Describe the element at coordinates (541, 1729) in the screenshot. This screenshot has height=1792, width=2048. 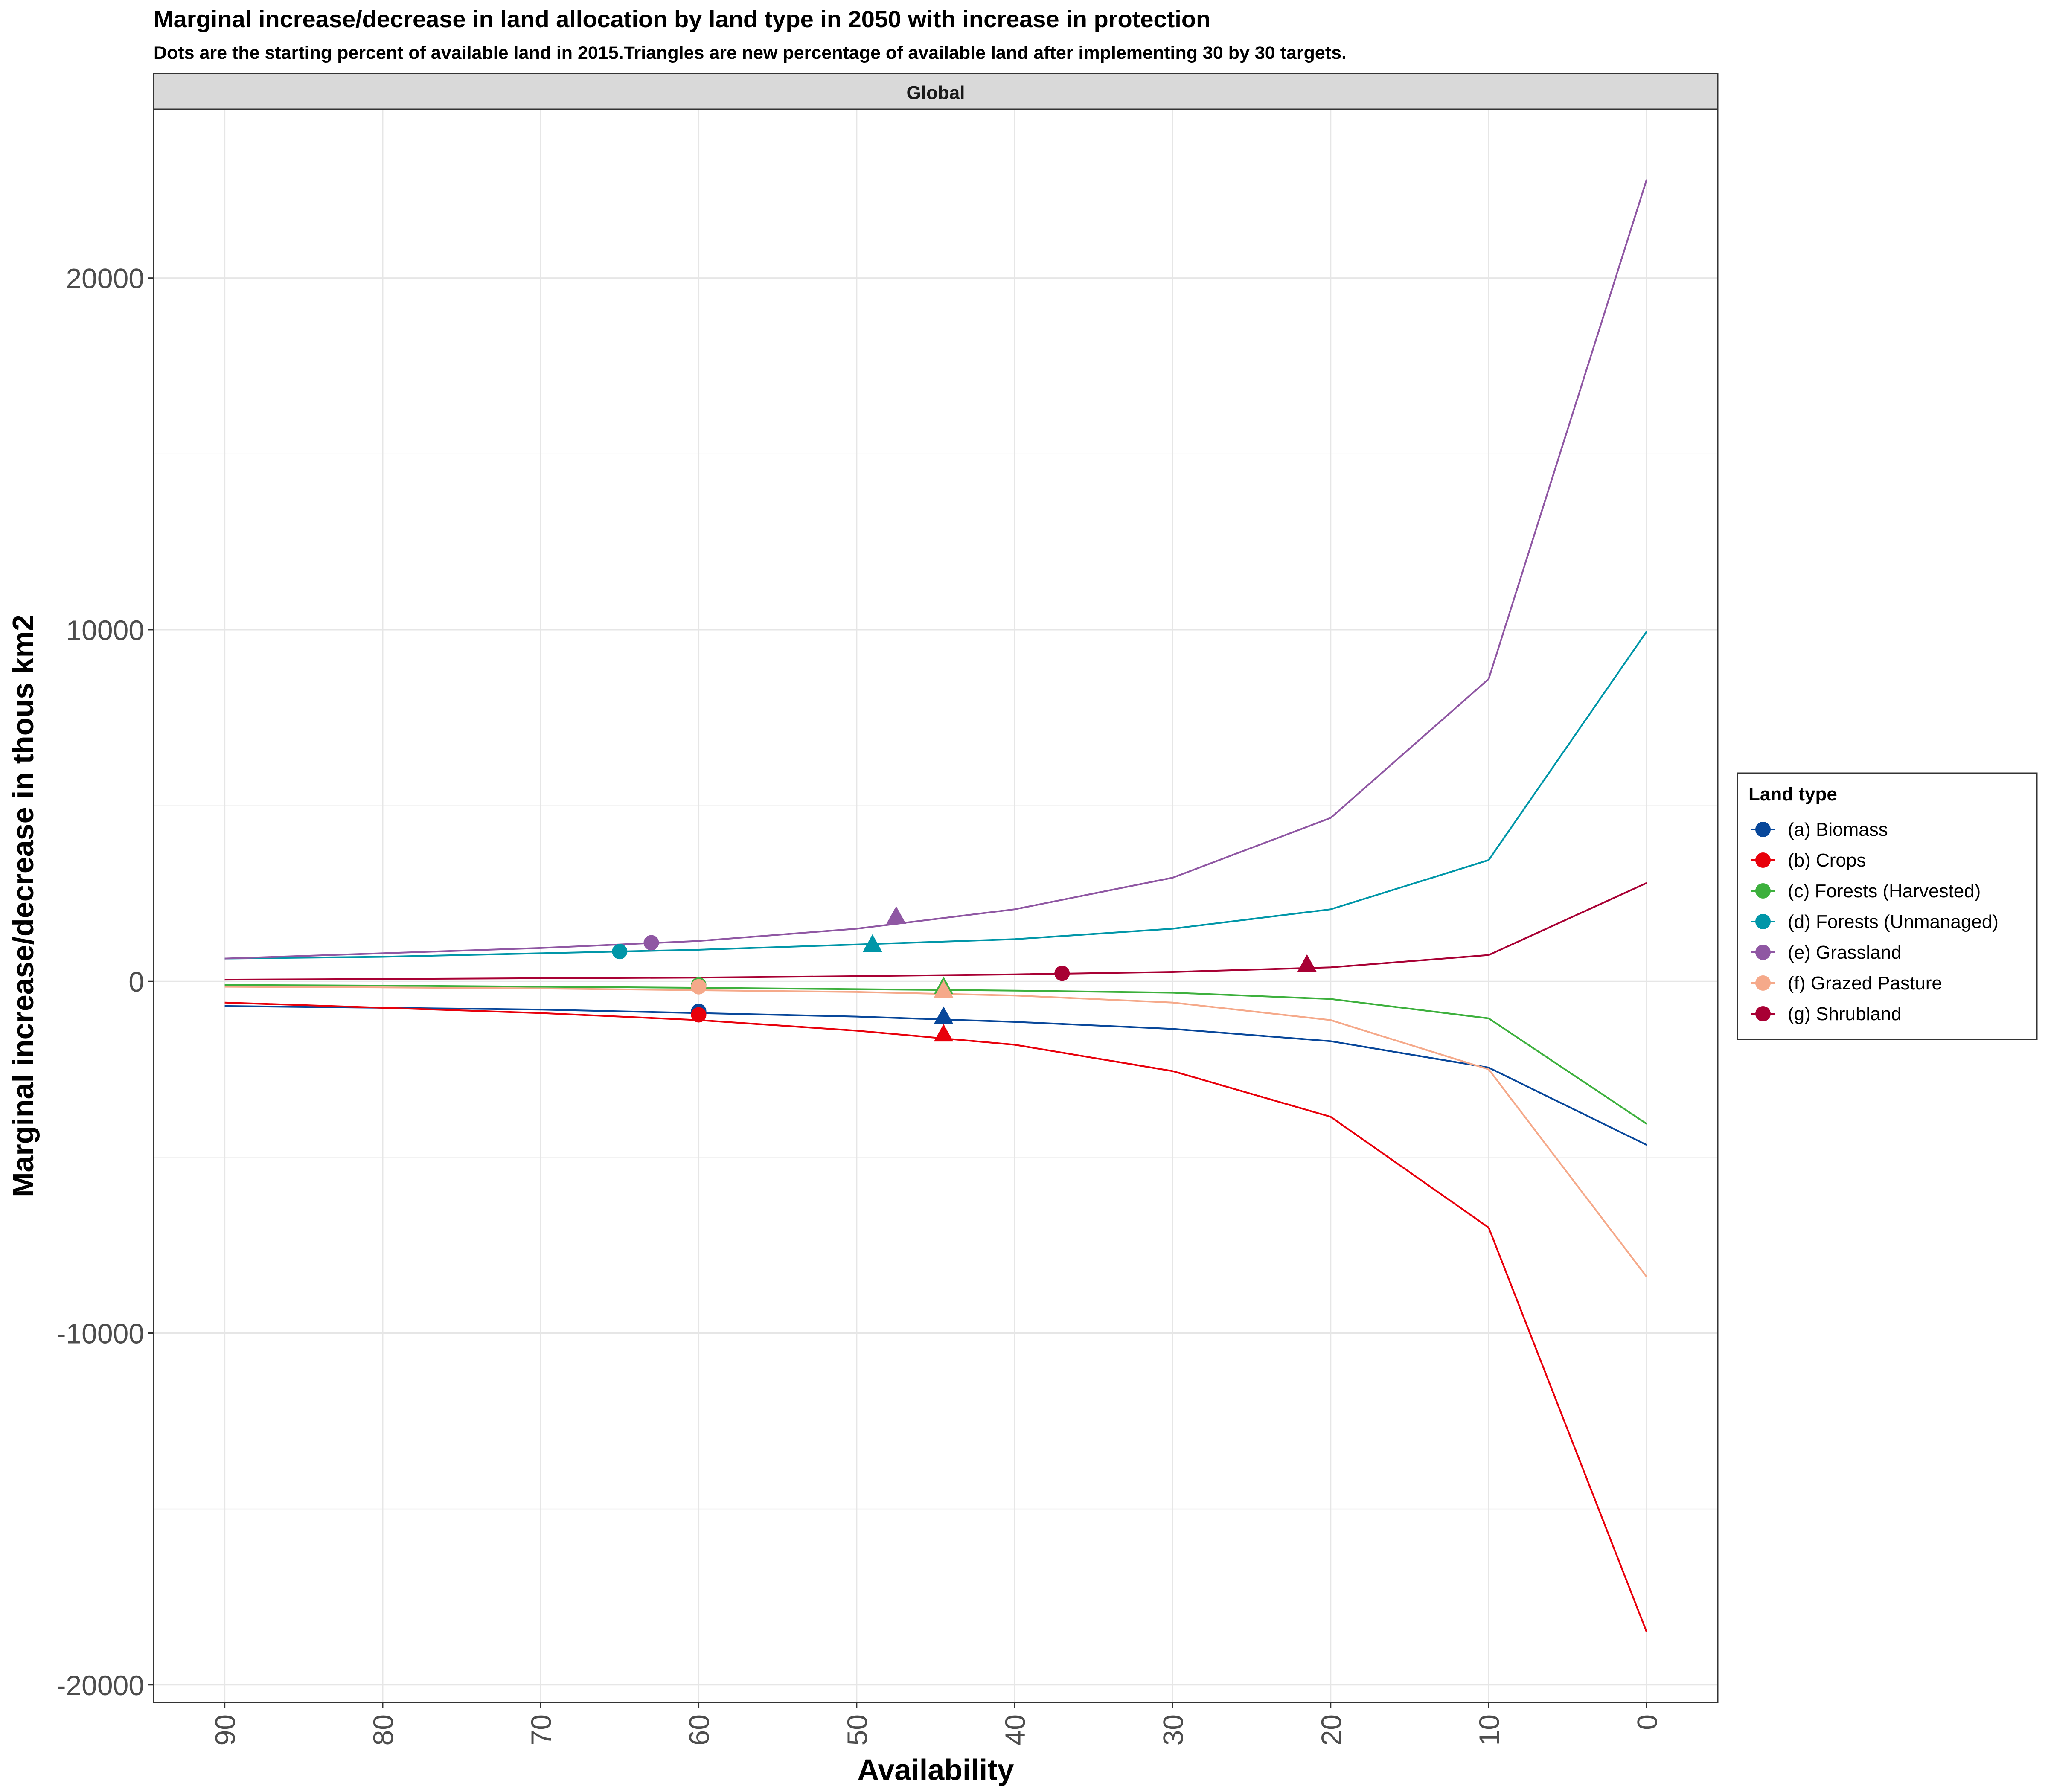
I see `x-tick-label: 70` at that location.